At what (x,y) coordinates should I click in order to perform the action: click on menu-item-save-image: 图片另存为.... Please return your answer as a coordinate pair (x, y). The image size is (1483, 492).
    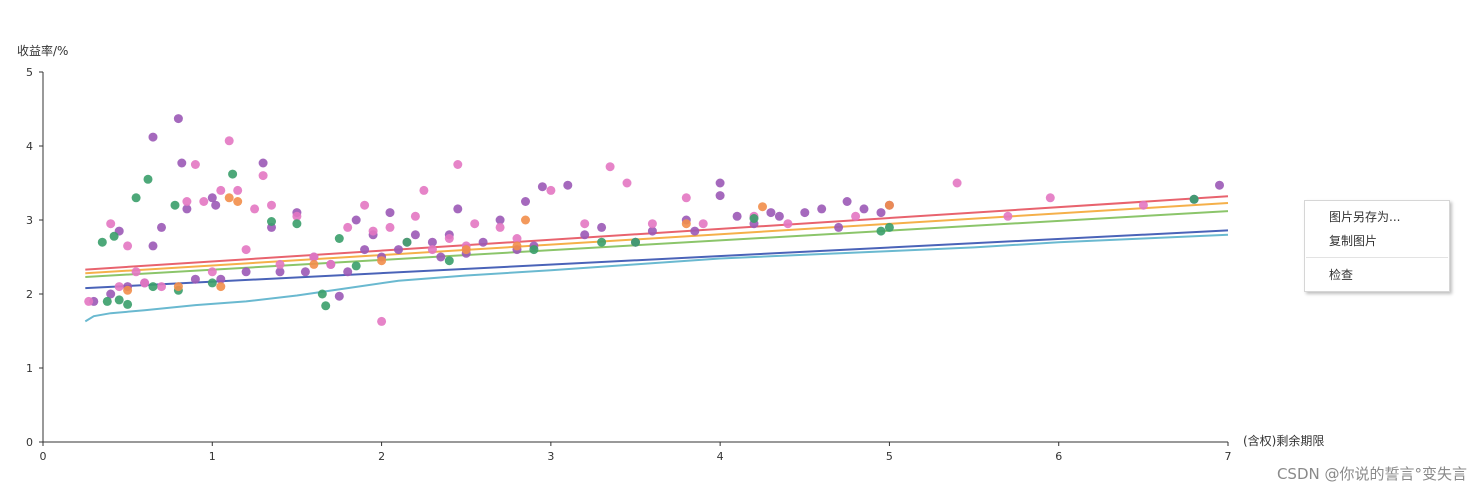
    Looking at the image, I should click on (1365, 217).